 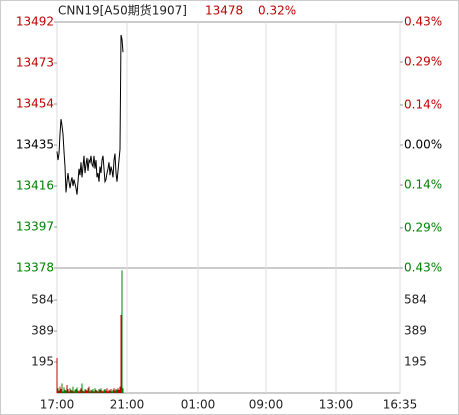 What do you see at coordinates (415, 331) in the screenshot?
I see `y2-tick-label: 389` at bounding box center [415, 331].